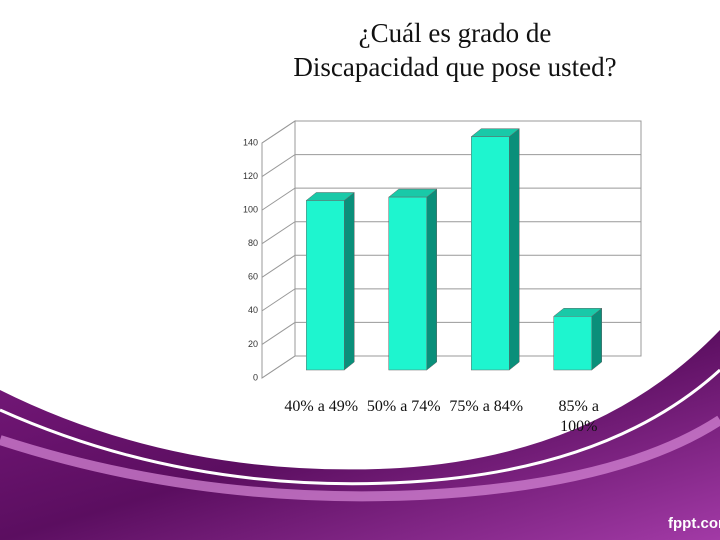  What do you see at coordinates (255, 377) in the screenshot?
I see `y-tick-label: 0` at bounding box center [255, 377].